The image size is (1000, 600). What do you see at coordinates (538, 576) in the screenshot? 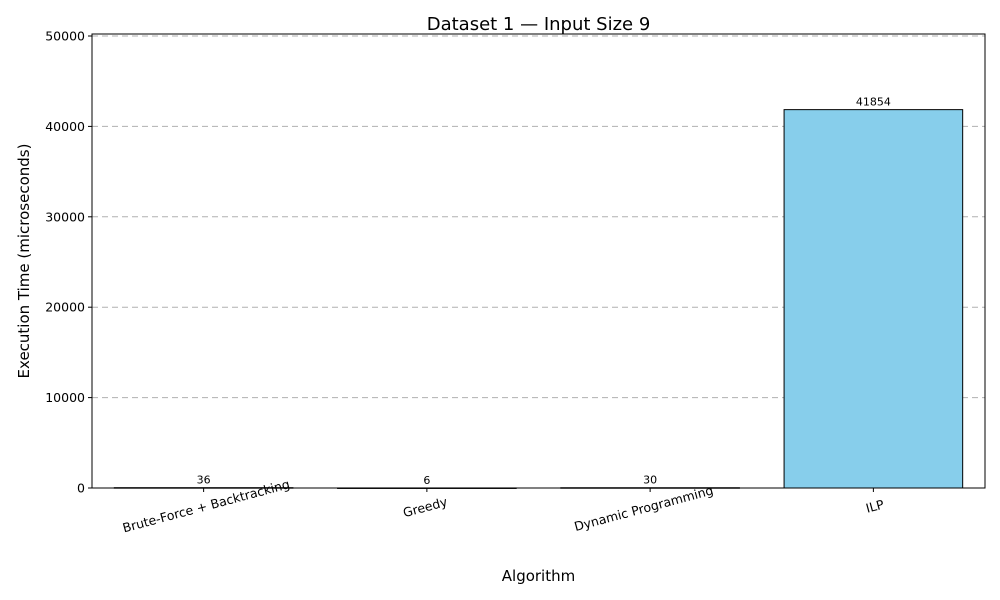
I see `x-axis-title: Algorithm` at bounding box center [538, 576].